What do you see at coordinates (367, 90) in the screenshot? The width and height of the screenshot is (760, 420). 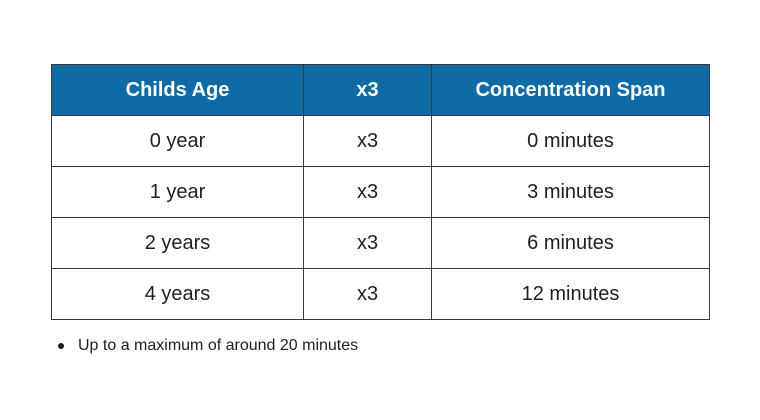 I see `header-multiplier: x3` at bounding box center [367, 90].